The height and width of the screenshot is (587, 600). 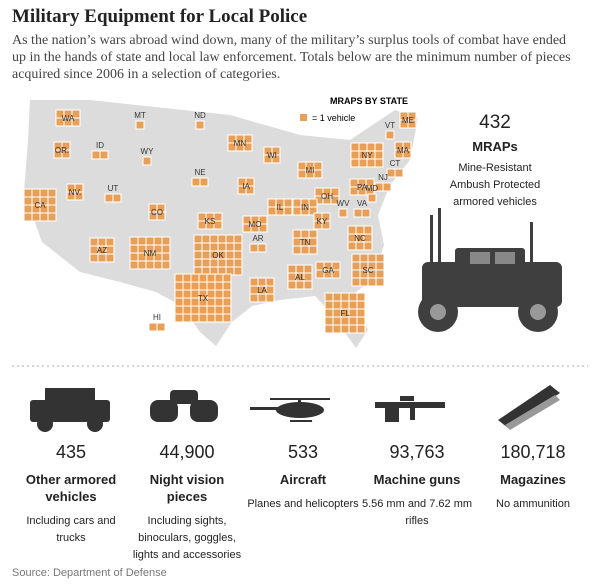 What do you see at coordinates (199, 172) in the screenshot?
I see `state-label: NE` at bounding box center [199, 172].